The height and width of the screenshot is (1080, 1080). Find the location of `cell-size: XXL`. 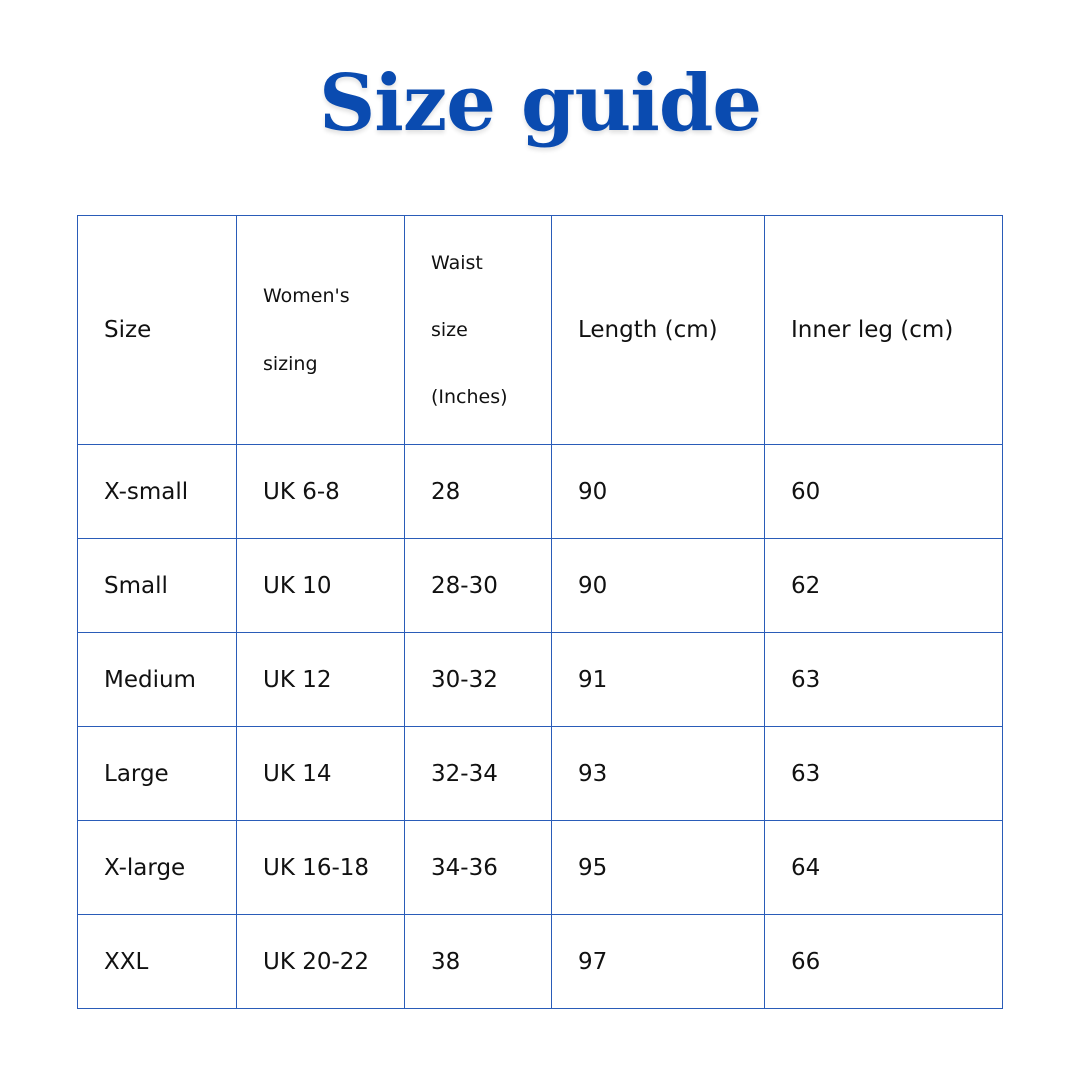

cell-size: XXL is located at coordinates (157, 961).